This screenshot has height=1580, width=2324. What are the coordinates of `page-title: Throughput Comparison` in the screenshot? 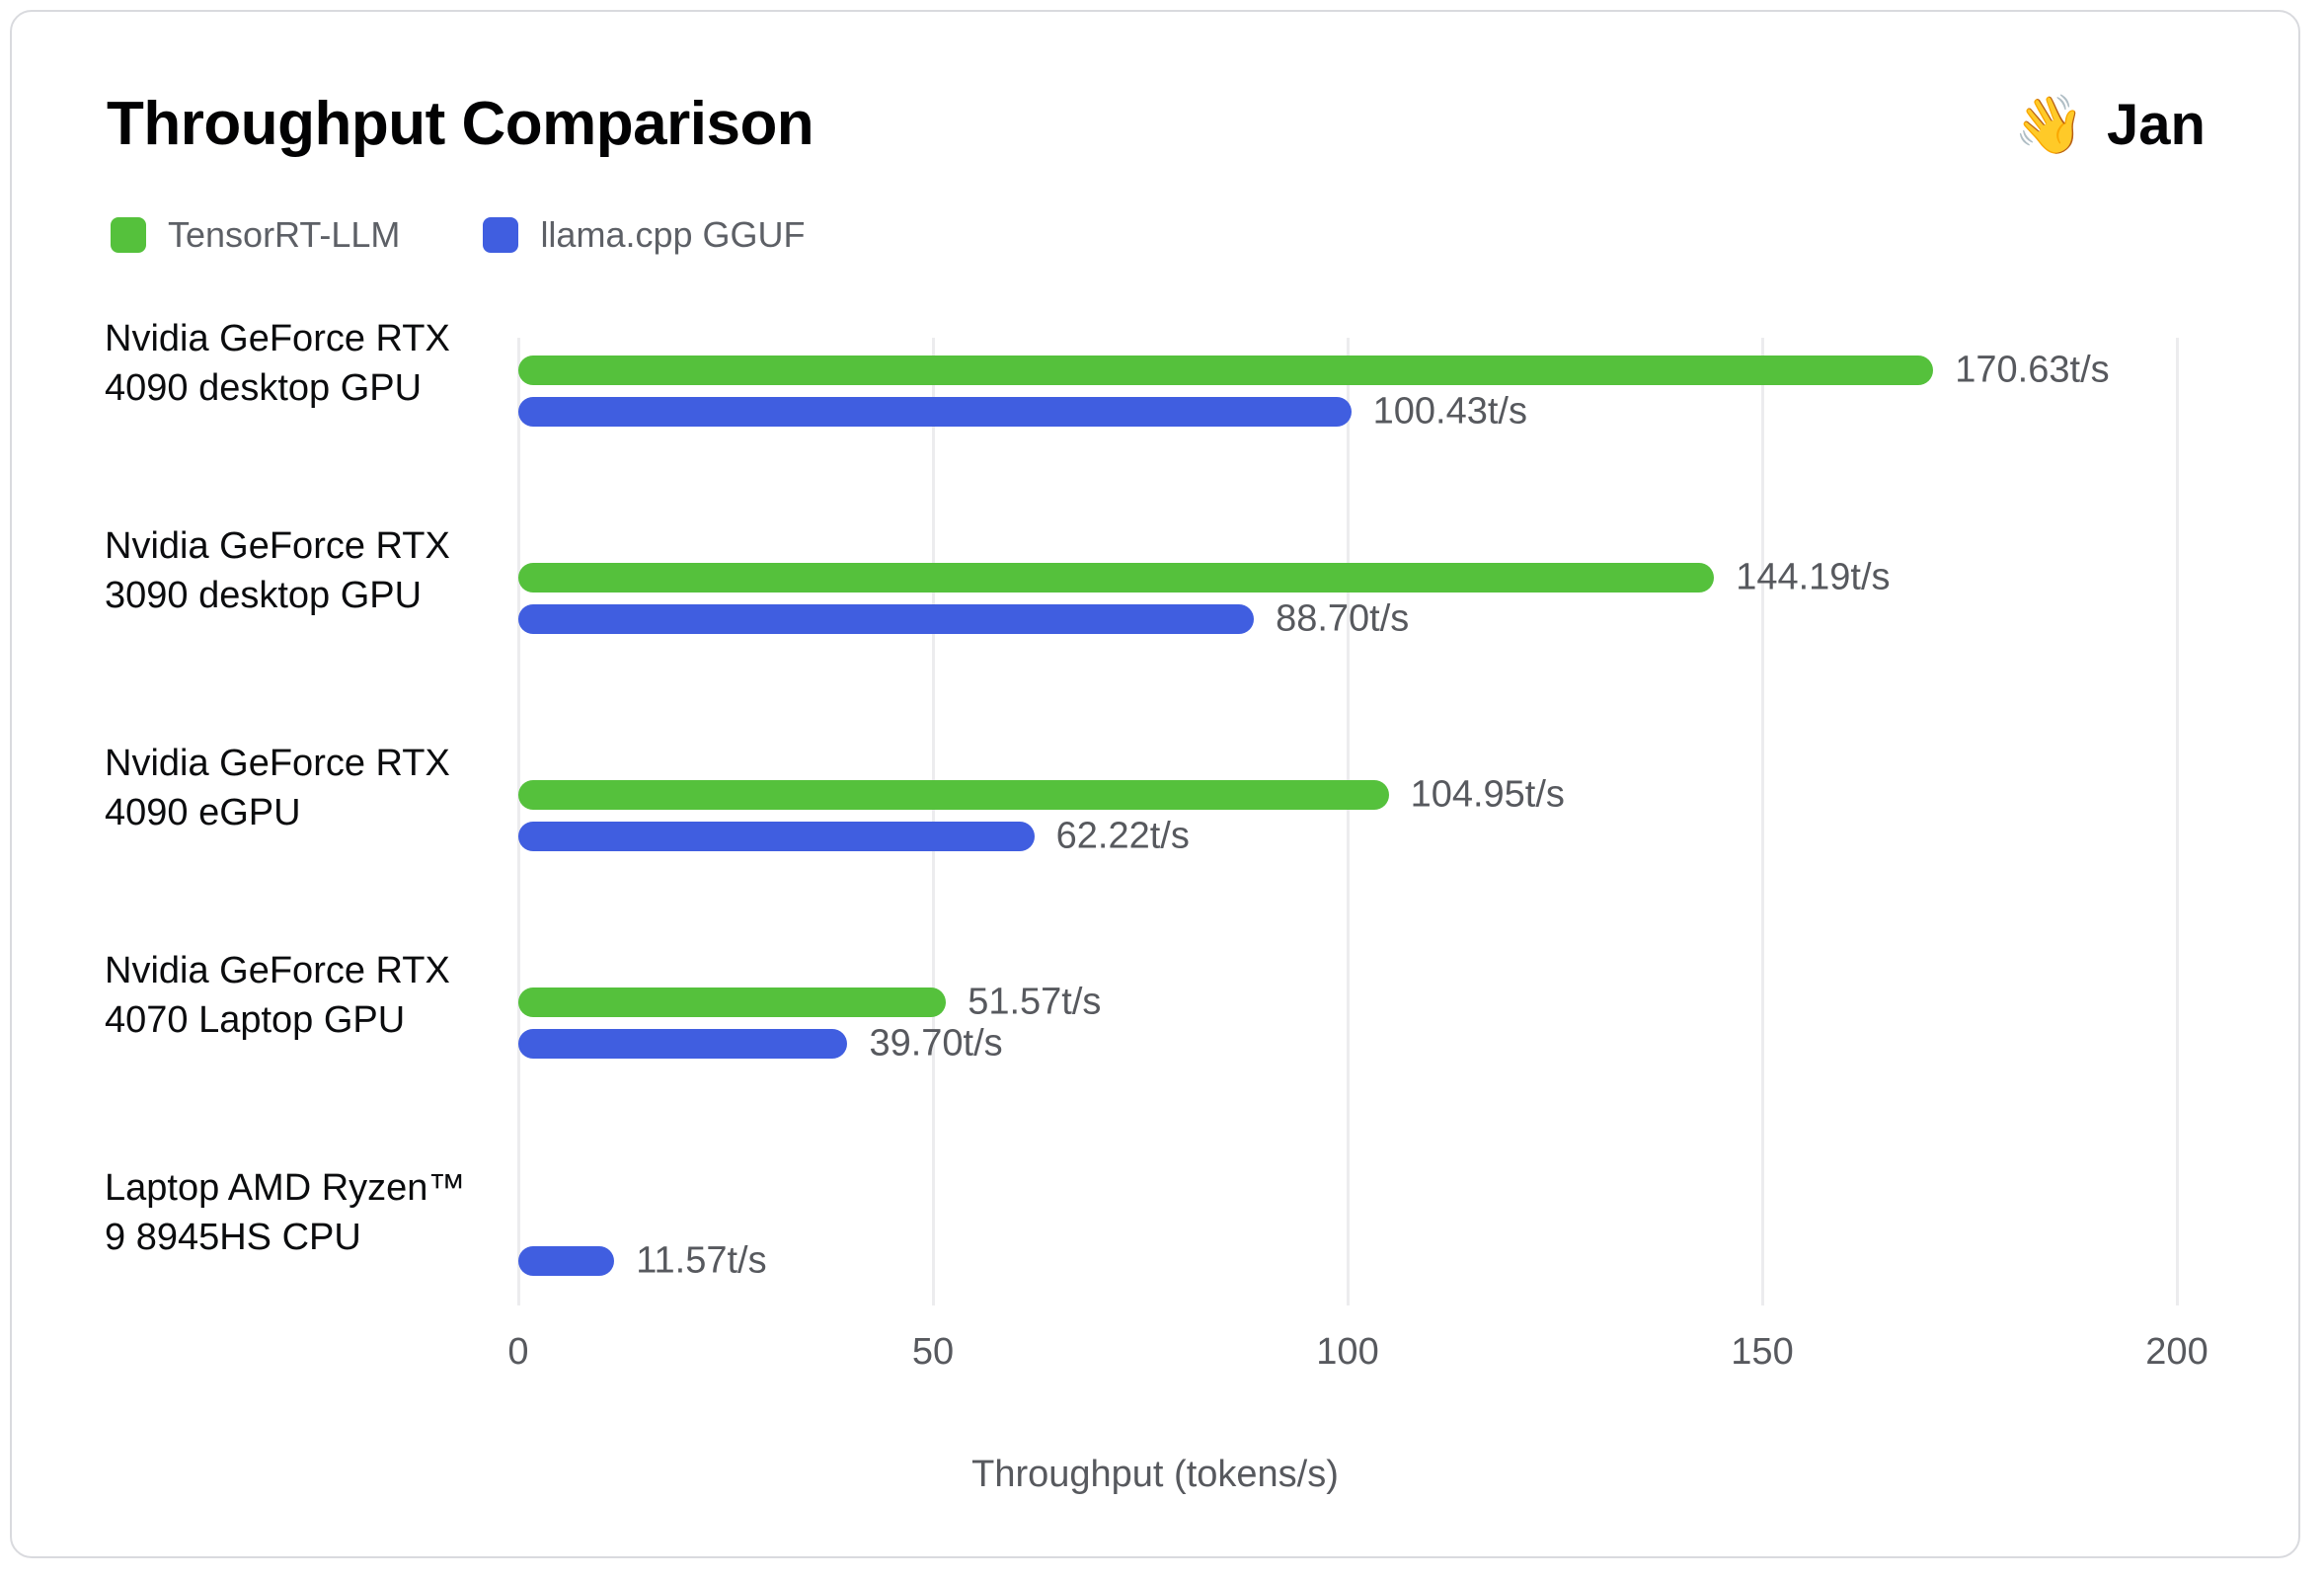 It's located at (460, 124).